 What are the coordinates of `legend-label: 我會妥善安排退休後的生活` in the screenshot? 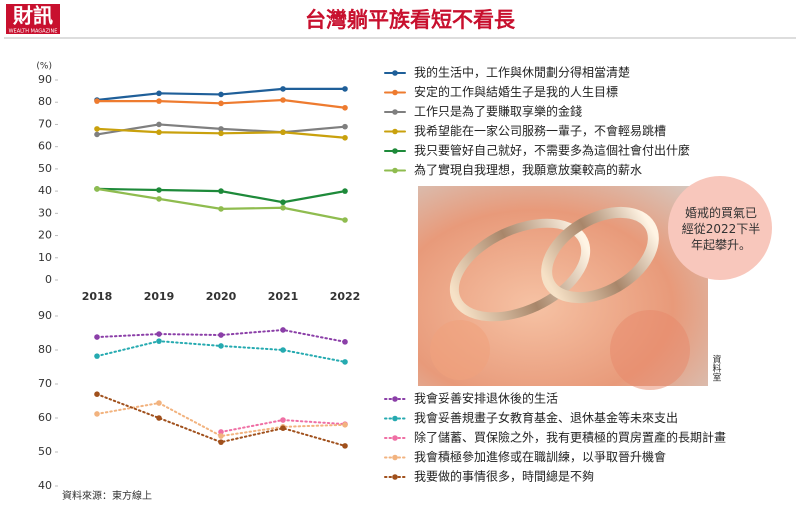 It's located at (486, 398).